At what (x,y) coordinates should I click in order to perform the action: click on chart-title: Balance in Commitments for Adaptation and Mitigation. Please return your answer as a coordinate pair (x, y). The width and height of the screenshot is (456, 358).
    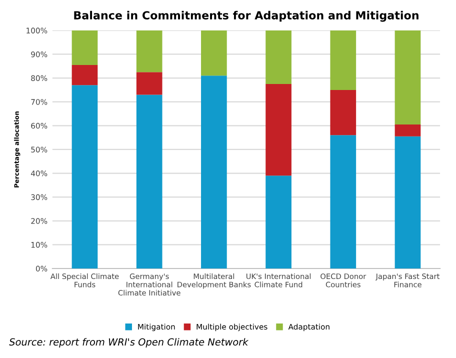
    Looking at the image, I should click on (246, 16).